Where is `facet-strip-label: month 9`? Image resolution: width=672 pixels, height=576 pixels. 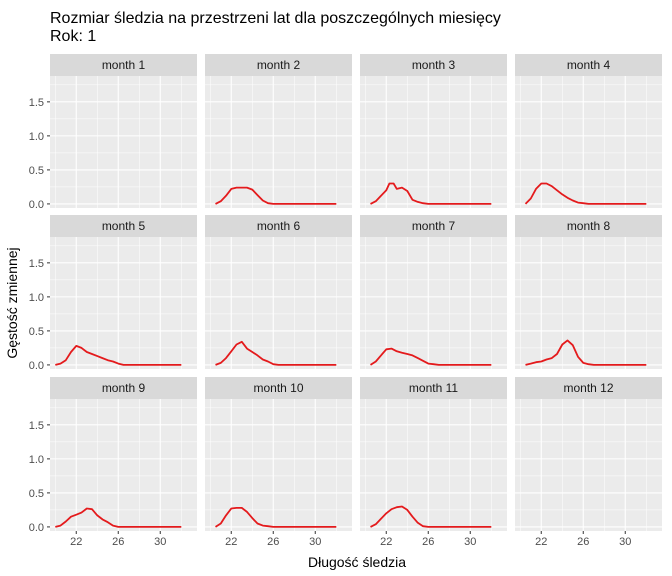 facet-strip-label: month 9 is located at coordinates (124, 388).